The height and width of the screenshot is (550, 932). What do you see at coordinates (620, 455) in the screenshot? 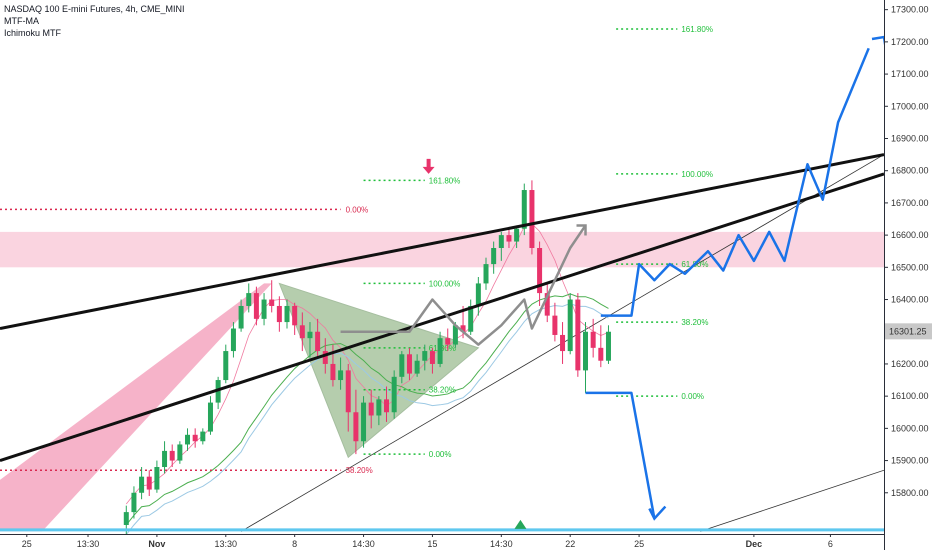
I see `blue-projection-path-down` at bounding box center [620, 455].